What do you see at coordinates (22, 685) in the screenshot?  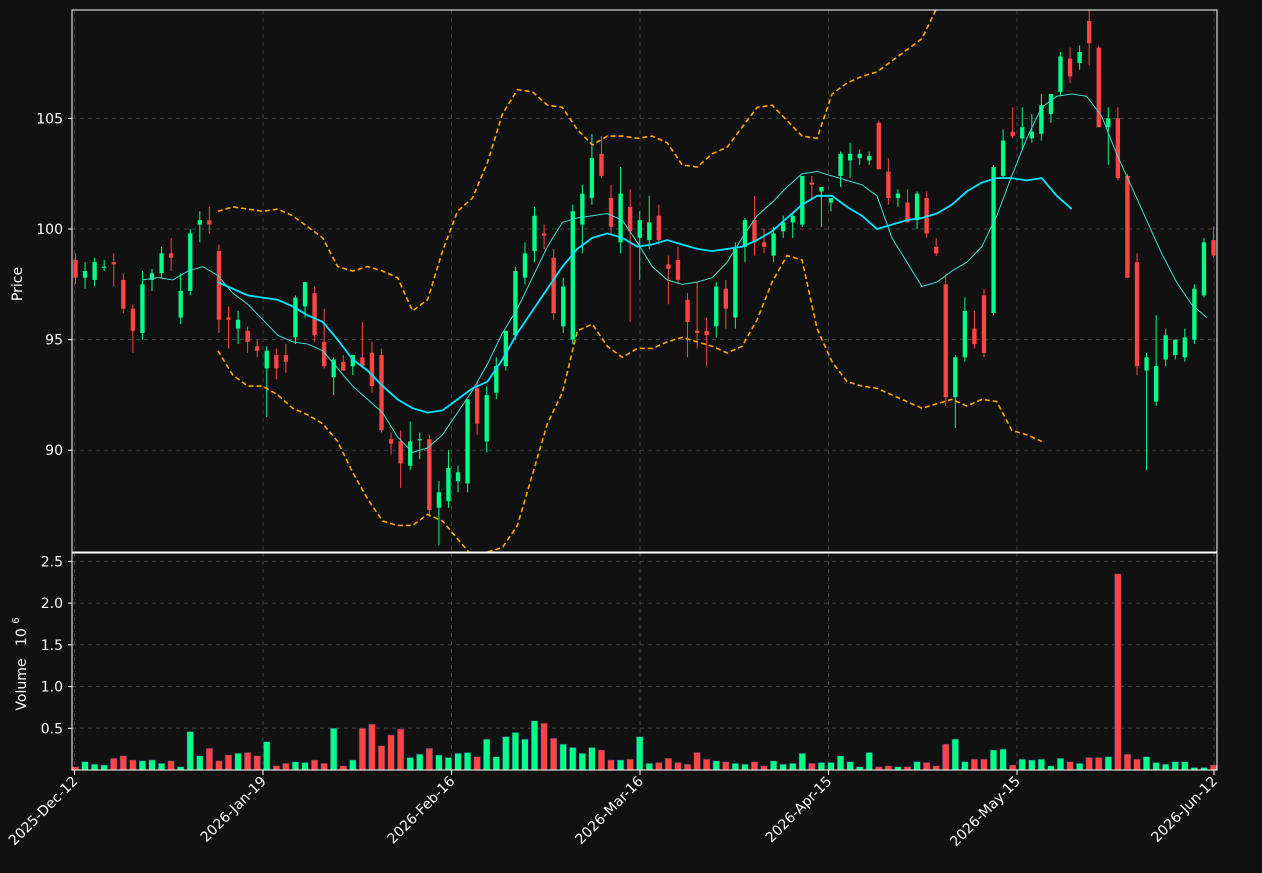 I see `volume-axis-label: Volume` at bounding box center [22, 685].